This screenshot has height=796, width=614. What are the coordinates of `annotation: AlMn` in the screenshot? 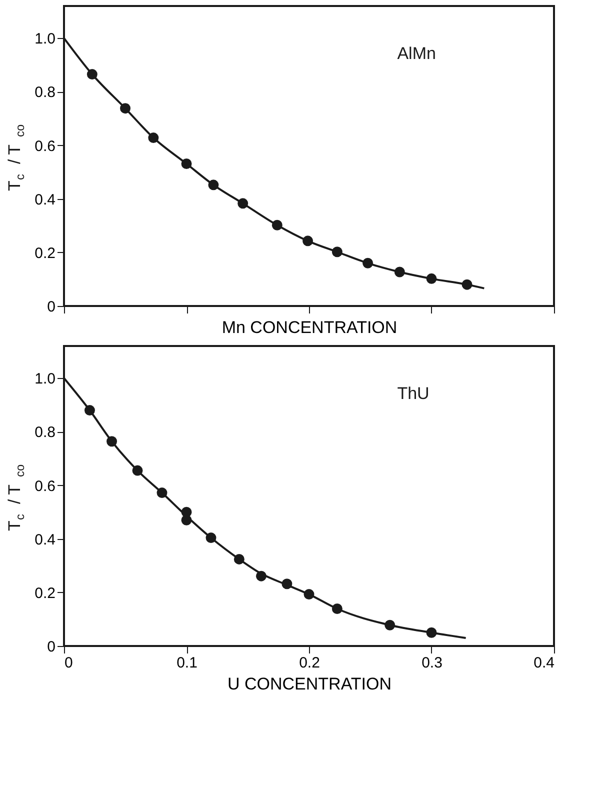 It's located at (416, 53).